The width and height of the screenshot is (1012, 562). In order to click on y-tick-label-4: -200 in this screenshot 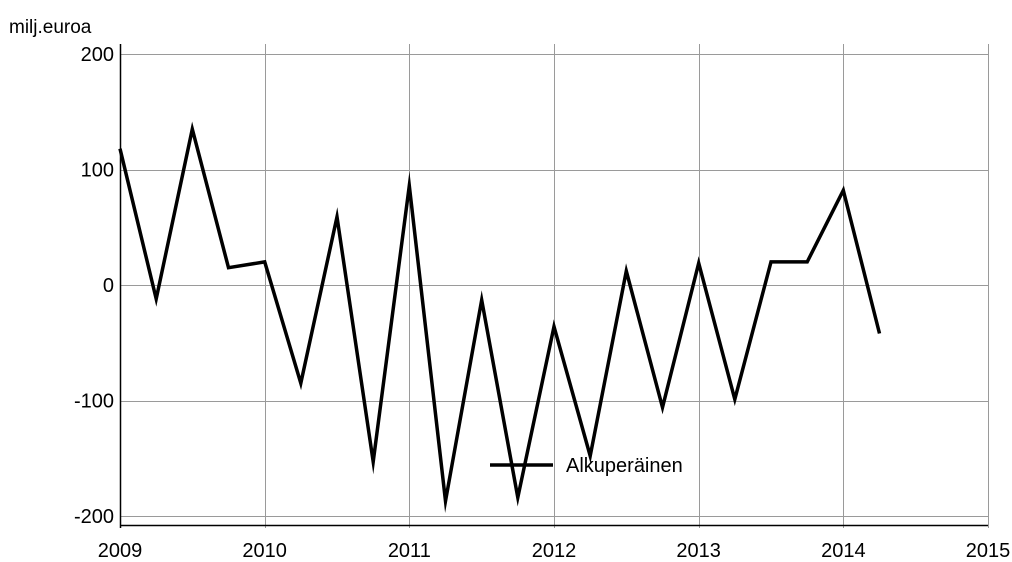, I will do `click(94, 517)`.